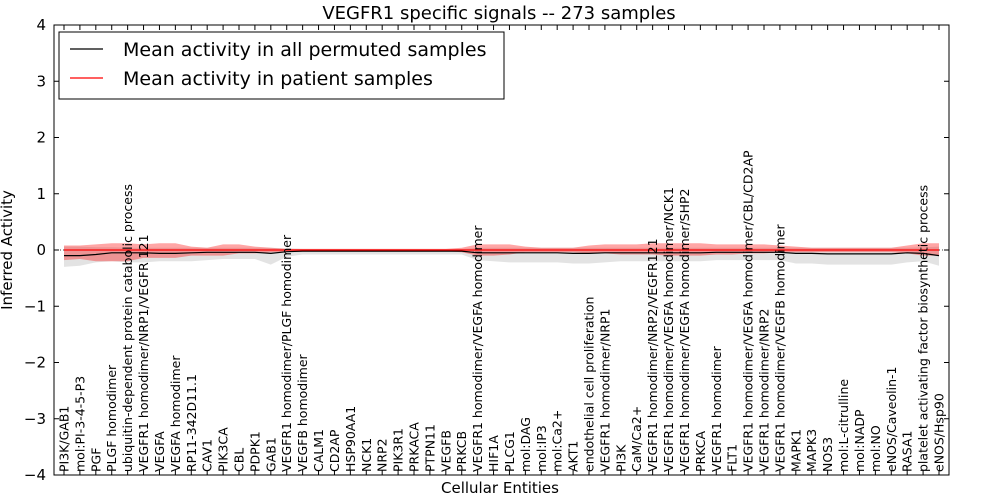 The height and width of the screenshot is (500, 1000). Describe the element at coordinates (525, 444) in the screenshot. I see `x-tick-label: mol:DAG` at that location.